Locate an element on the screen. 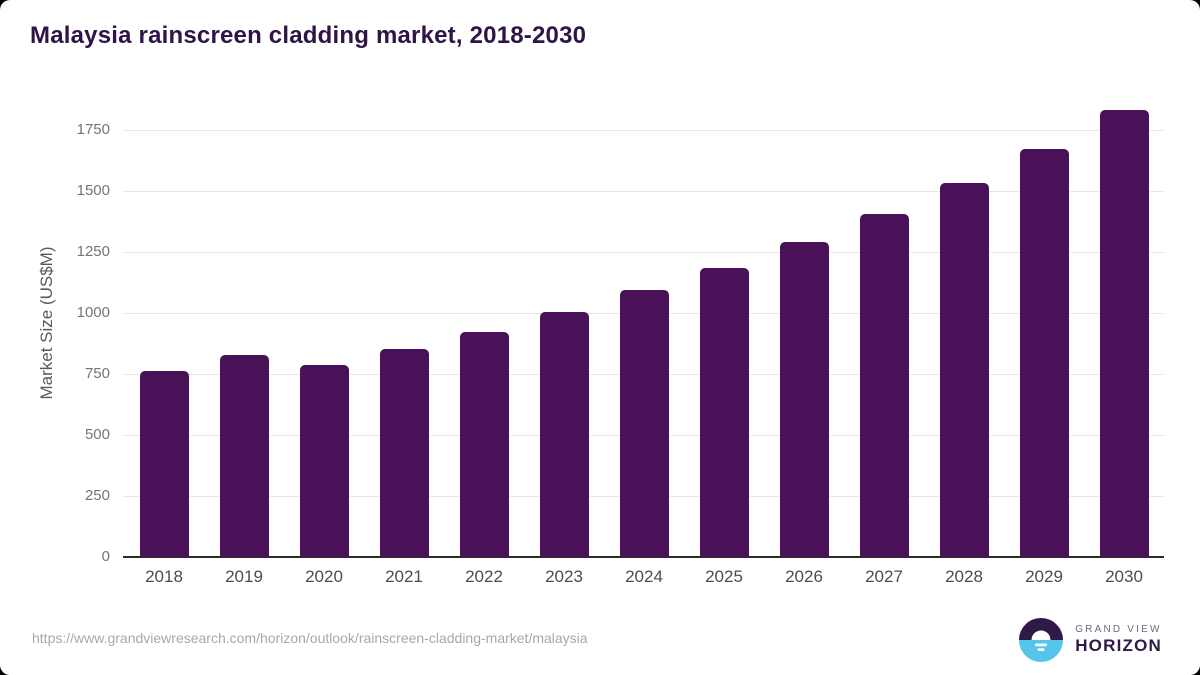  bar-2023 is located at coordinates (564, 434).